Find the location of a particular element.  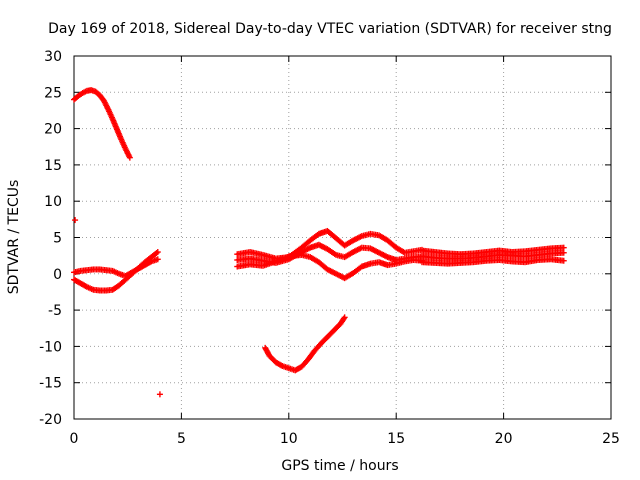

y-tick-label: 20 is located at coordinates (53, 130).